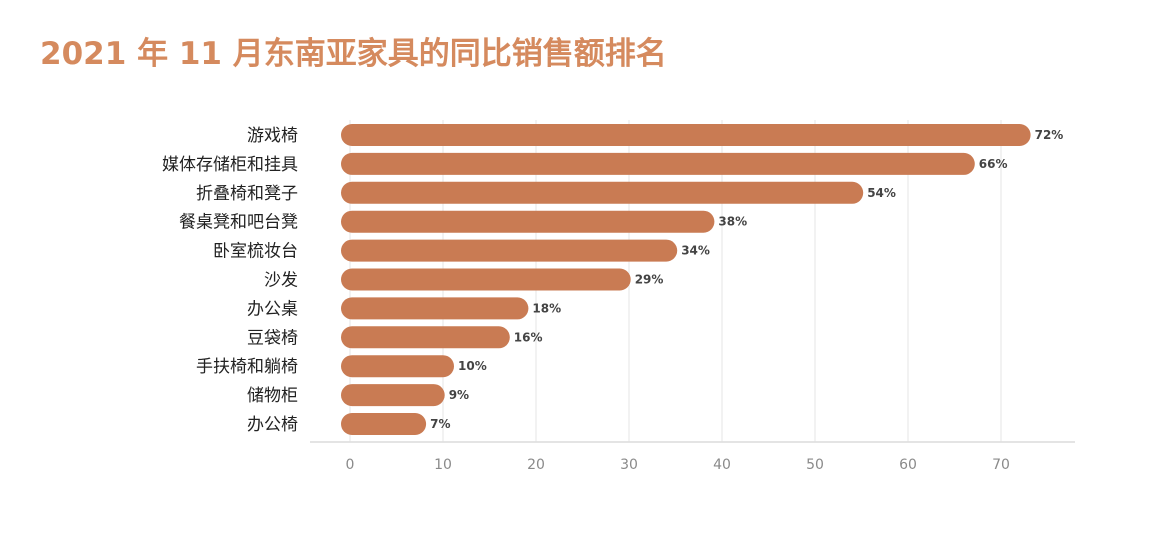 Image resolution: width=1169 pixels, height=544 pixels. What do you see at coordinates (247, 367) in the screenshot?
I see `category-label: 手扶椅和躺椅` at bounding box center [247, 367].